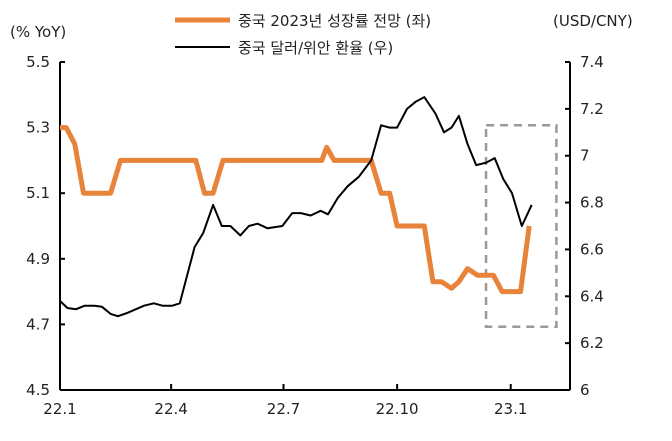 This screenshot has width=672, height=441. I want to click on annotations, so click(521, 226).